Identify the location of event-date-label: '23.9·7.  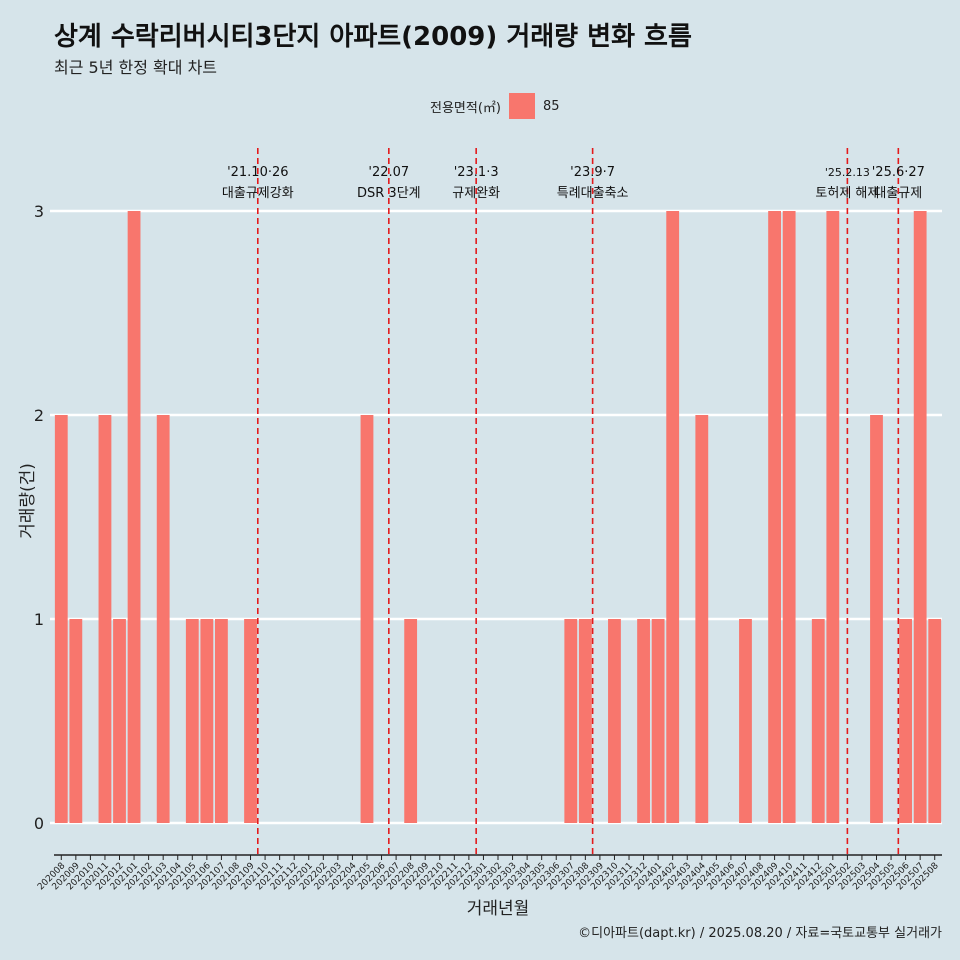
(592, 172).